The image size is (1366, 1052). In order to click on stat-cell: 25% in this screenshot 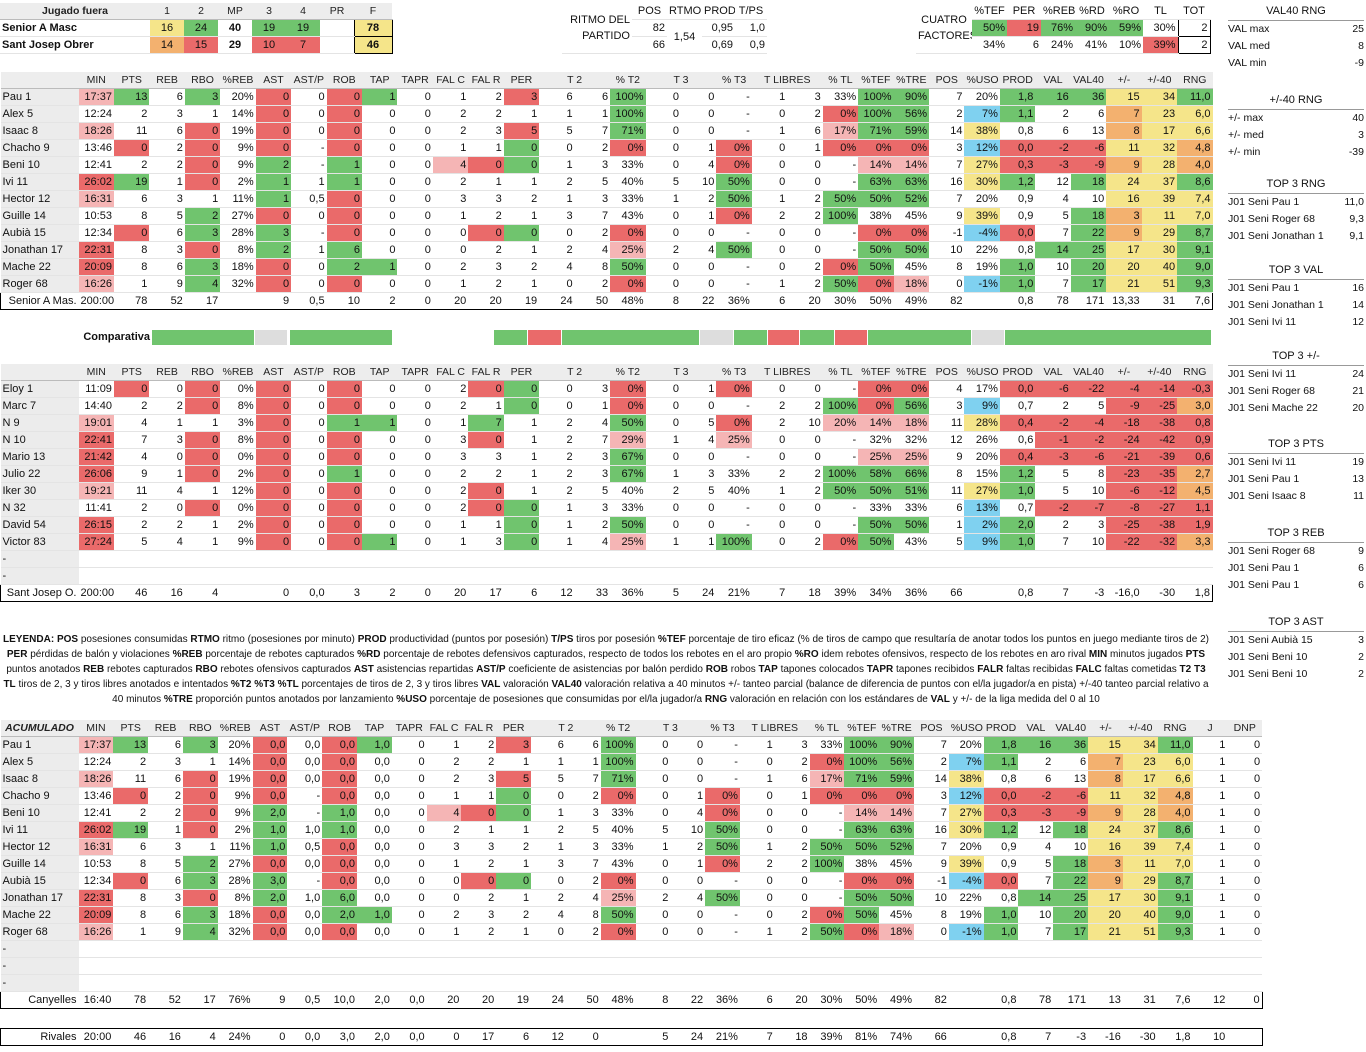, I will do `click(911, 457)`.